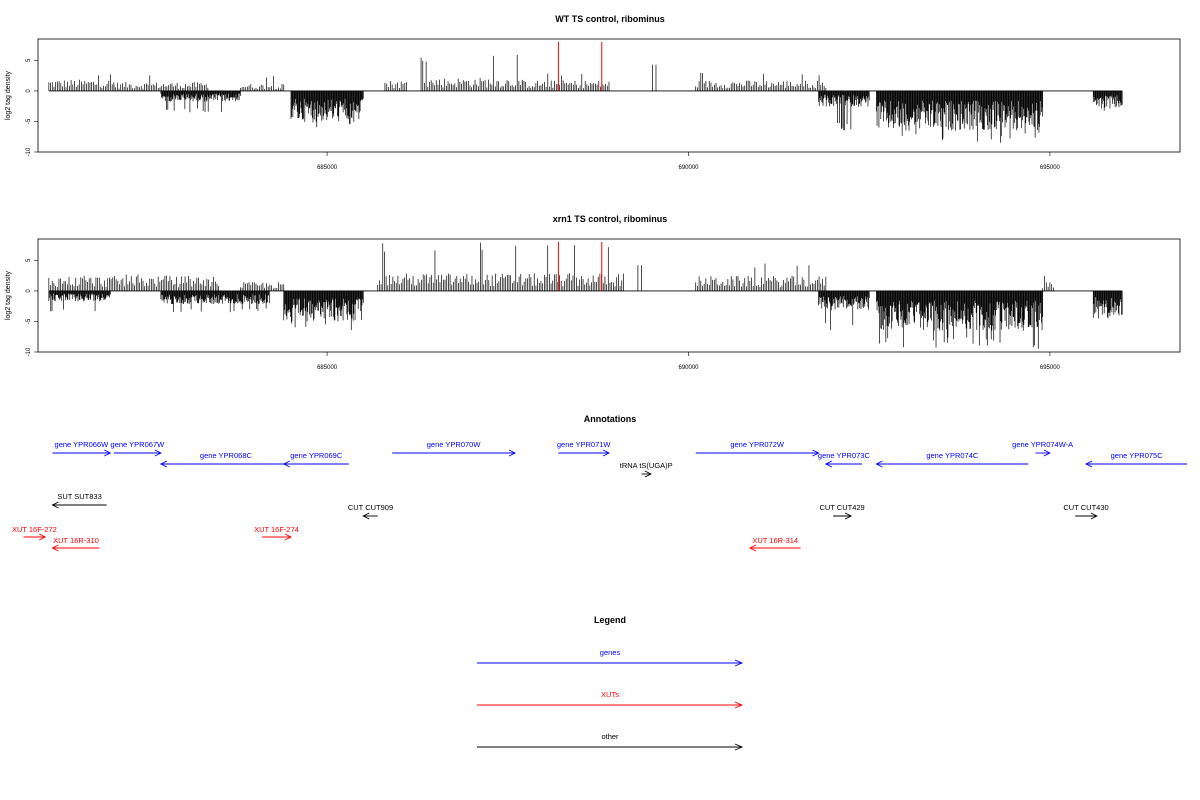 The image size is (1200, 800). What do you see at coordinates (775, 540) in the screenshot?
I see `feature-label: XUT 16R-314` at bounding box center [775, 540].